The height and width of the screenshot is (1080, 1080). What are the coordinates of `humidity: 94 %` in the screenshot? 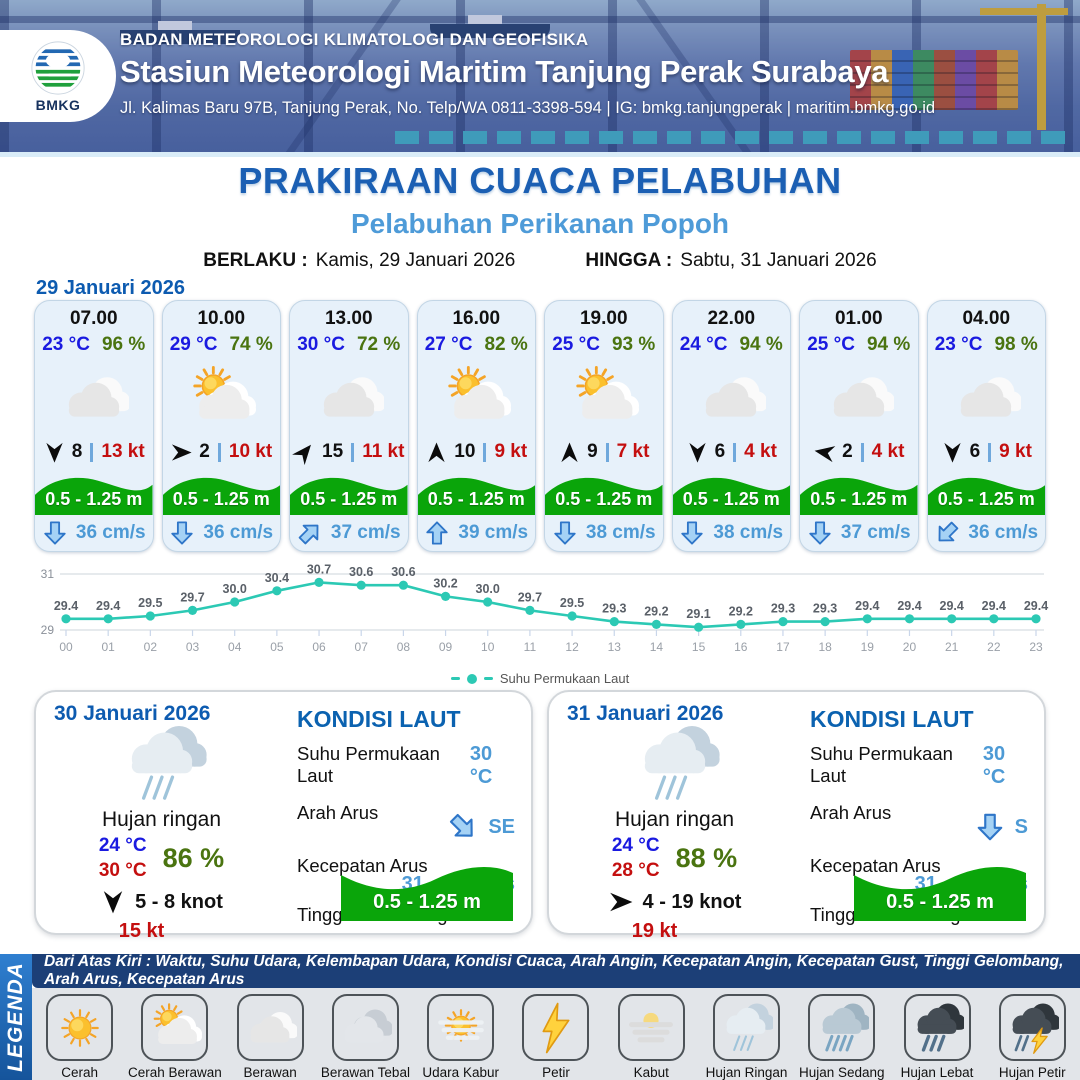 It's located at (761, 344).